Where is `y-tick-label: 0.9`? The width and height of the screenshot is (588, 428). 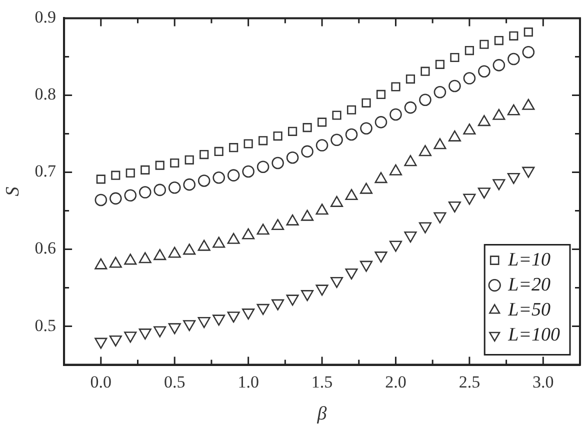 y-tick-label: 0.9 is located at coordinates (45, 17).